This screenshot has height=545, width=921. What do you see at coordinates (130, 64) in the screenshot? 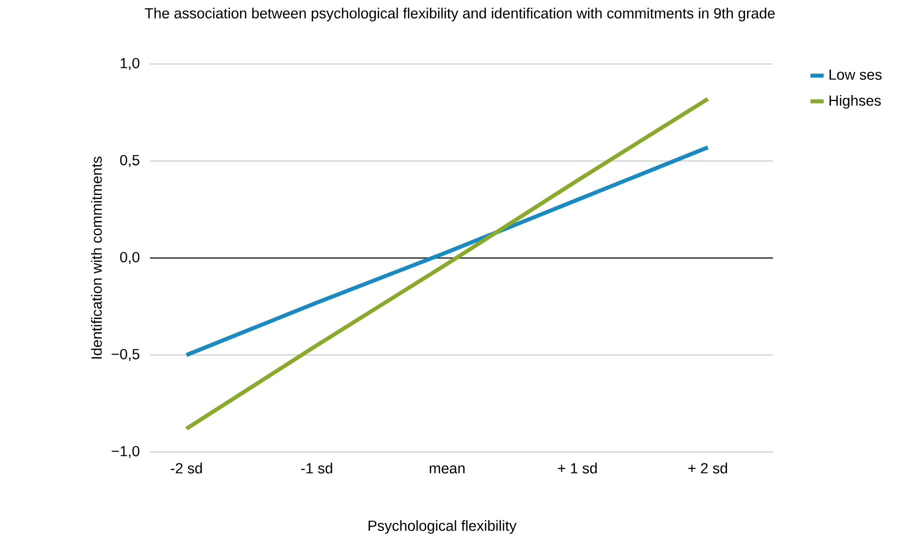
I see `y-tick-label: 1,0` at bounding box center [130, 64].